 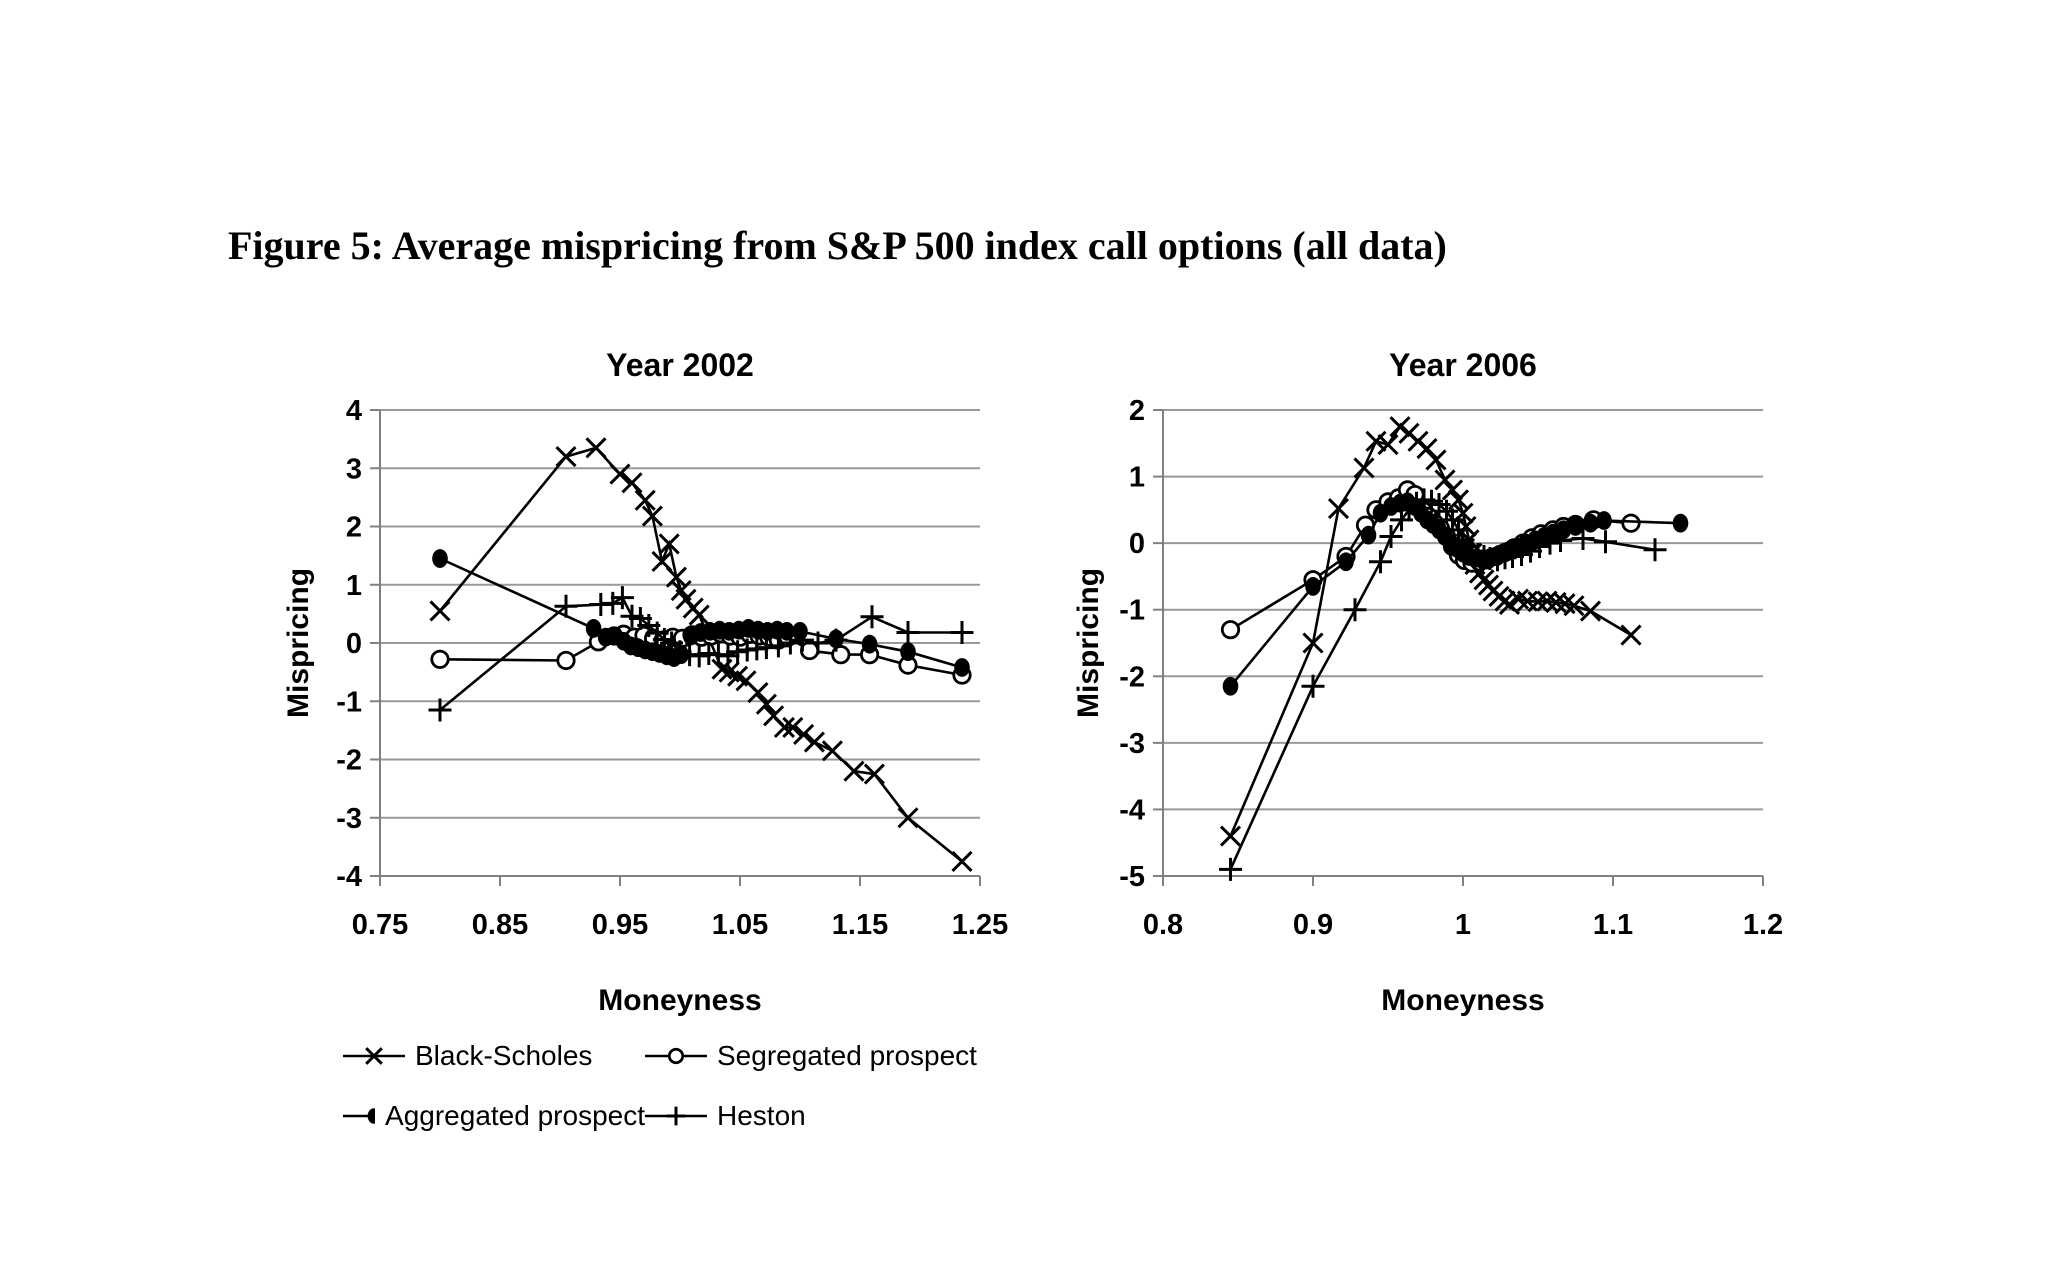 What do you see at coordinates (1137, 478) in the screenshot?
I see `y-tick-label: 1` at bounding box center [1137, 478].